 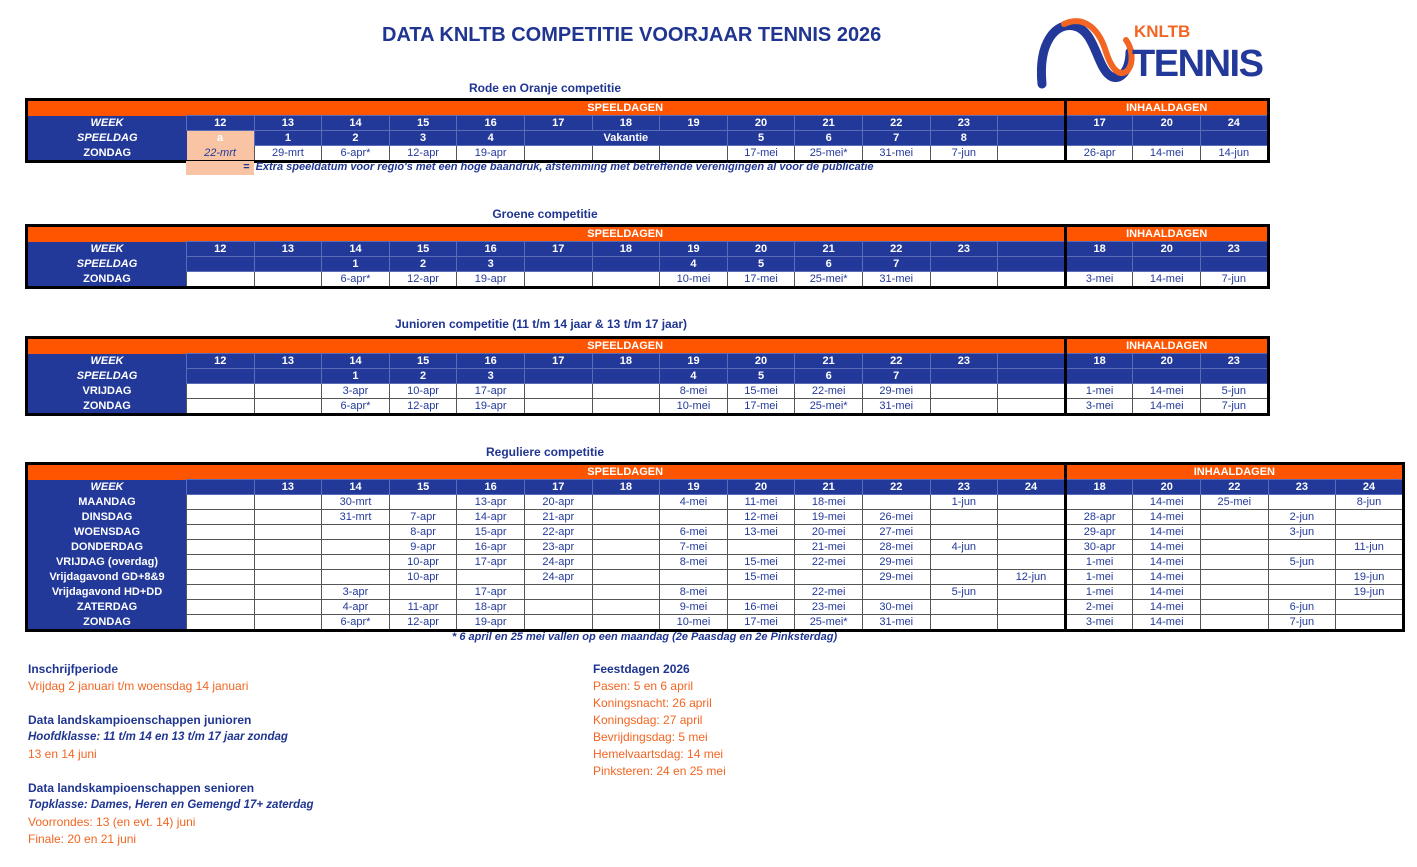 What do you see at coordinates (106, 517) in the screenshot?
I see `row-label: DINSDAG` at bounding box center [106, 517].